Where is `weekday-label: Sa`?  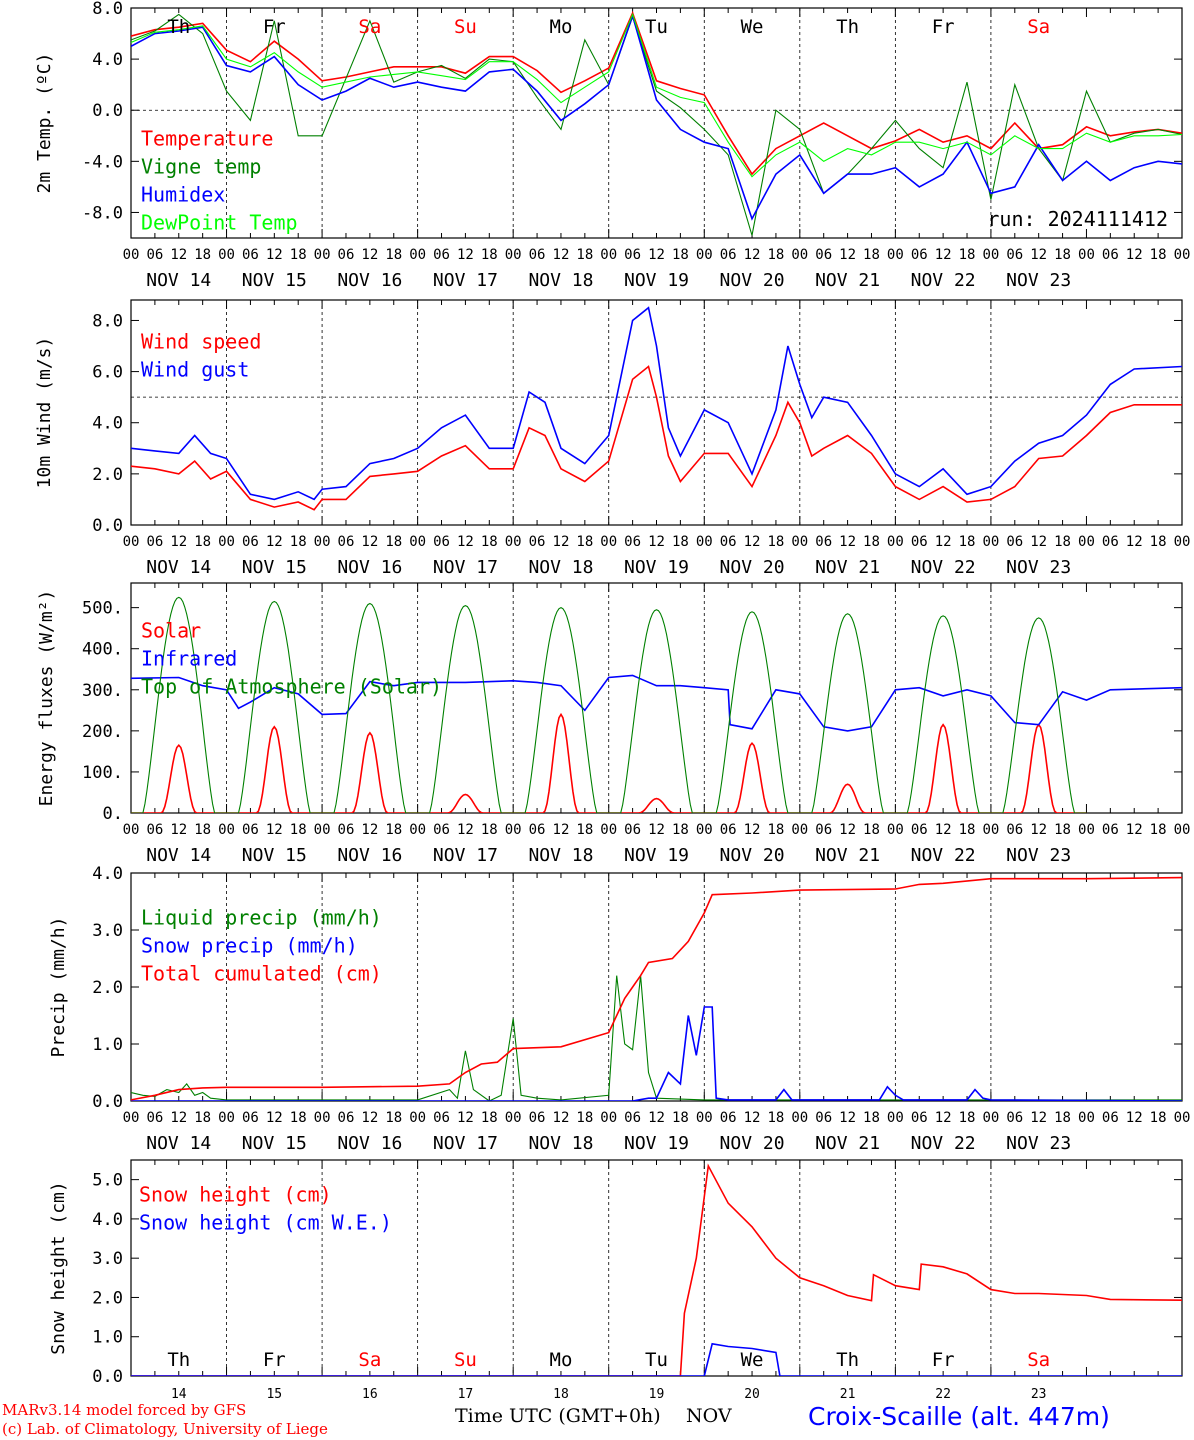 weekday-label: Sa is located at coordinates (1038, 1360).